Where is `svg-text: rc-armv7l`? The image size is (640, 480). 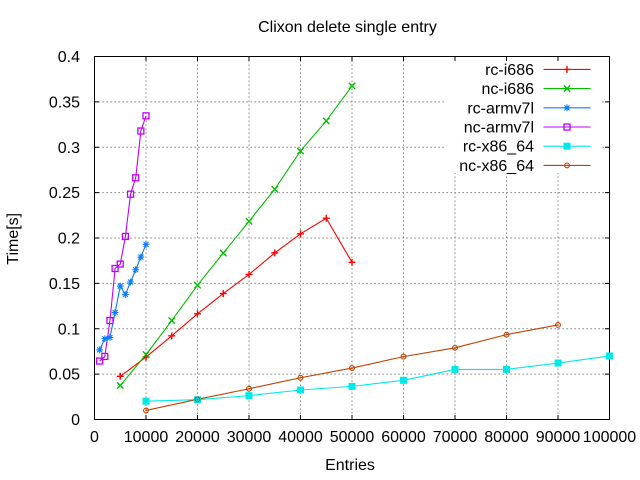
svg-text: rc-armv7l is located at coordinates (500, 108).